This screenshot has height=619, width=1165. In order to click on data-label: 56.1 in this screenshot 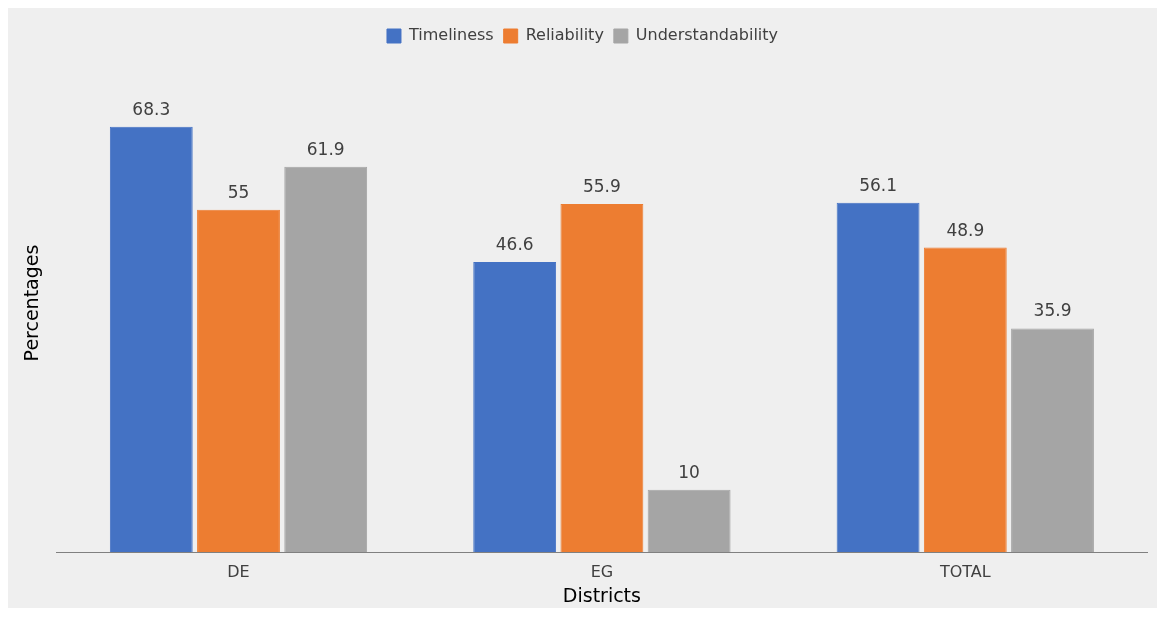, I will do `click(878, 184)`.